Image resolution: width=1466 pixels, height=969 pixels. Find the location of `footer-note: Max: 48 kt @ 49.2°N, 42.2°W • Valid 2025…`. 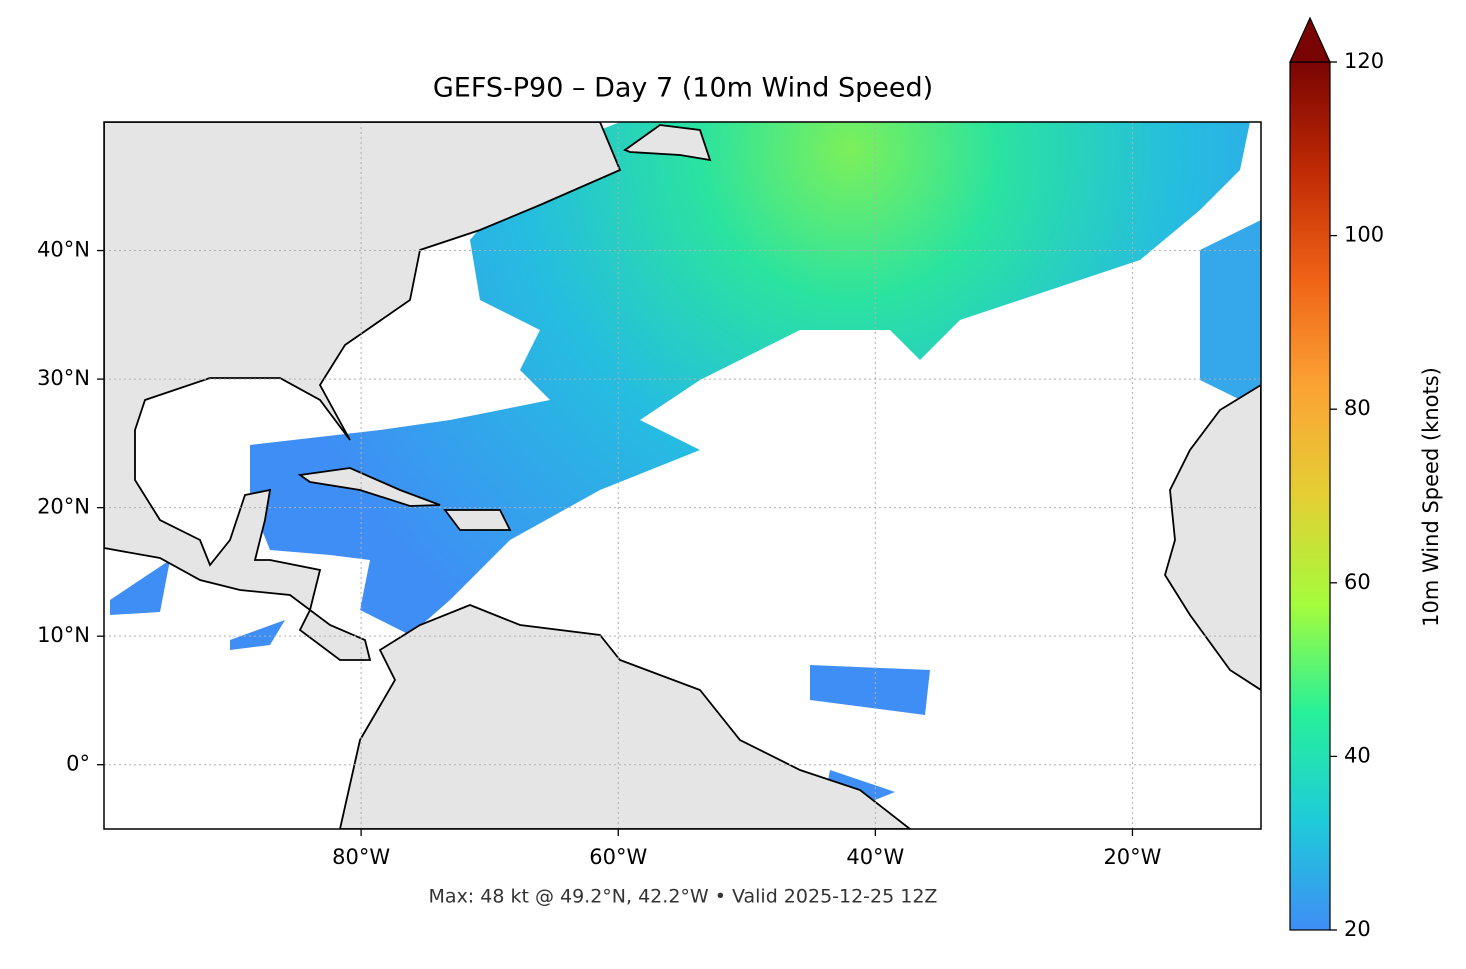

footer-note: Max: 48 kt @ 49.2°N, 42.2°W • Valid 2025… is located at coordinates (683, 897).